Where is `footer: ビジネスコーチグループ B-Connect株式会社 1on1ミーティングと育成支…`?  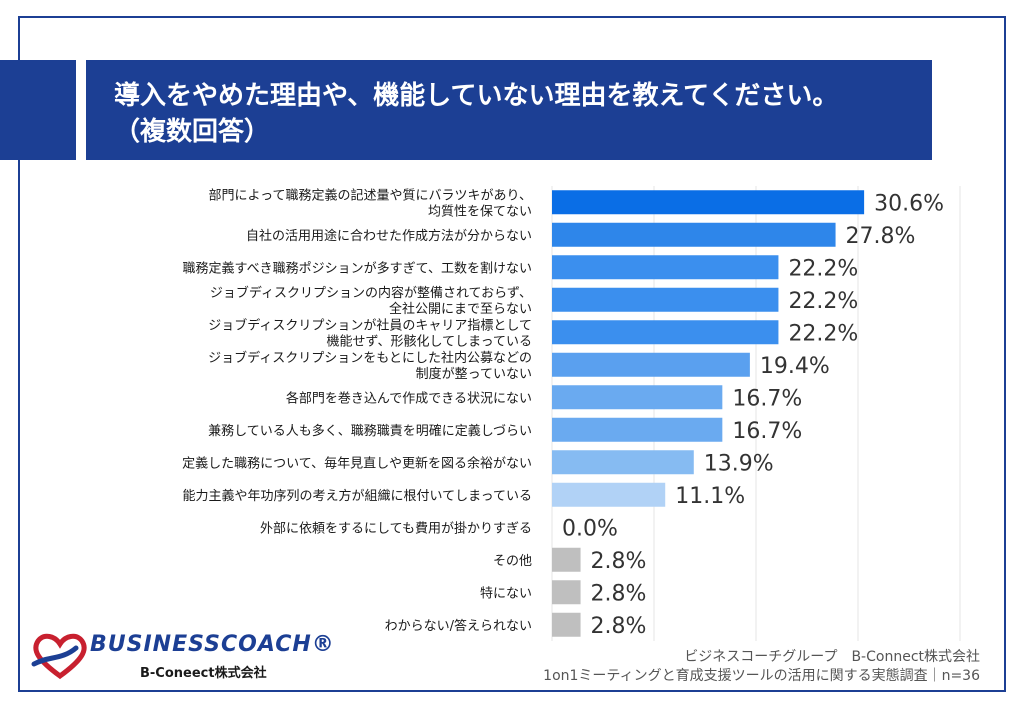
footer: ビジネスコーチグループ B-Connect株式会社 1on1ミーティングと育成支… is located at coordinates (761, 667).